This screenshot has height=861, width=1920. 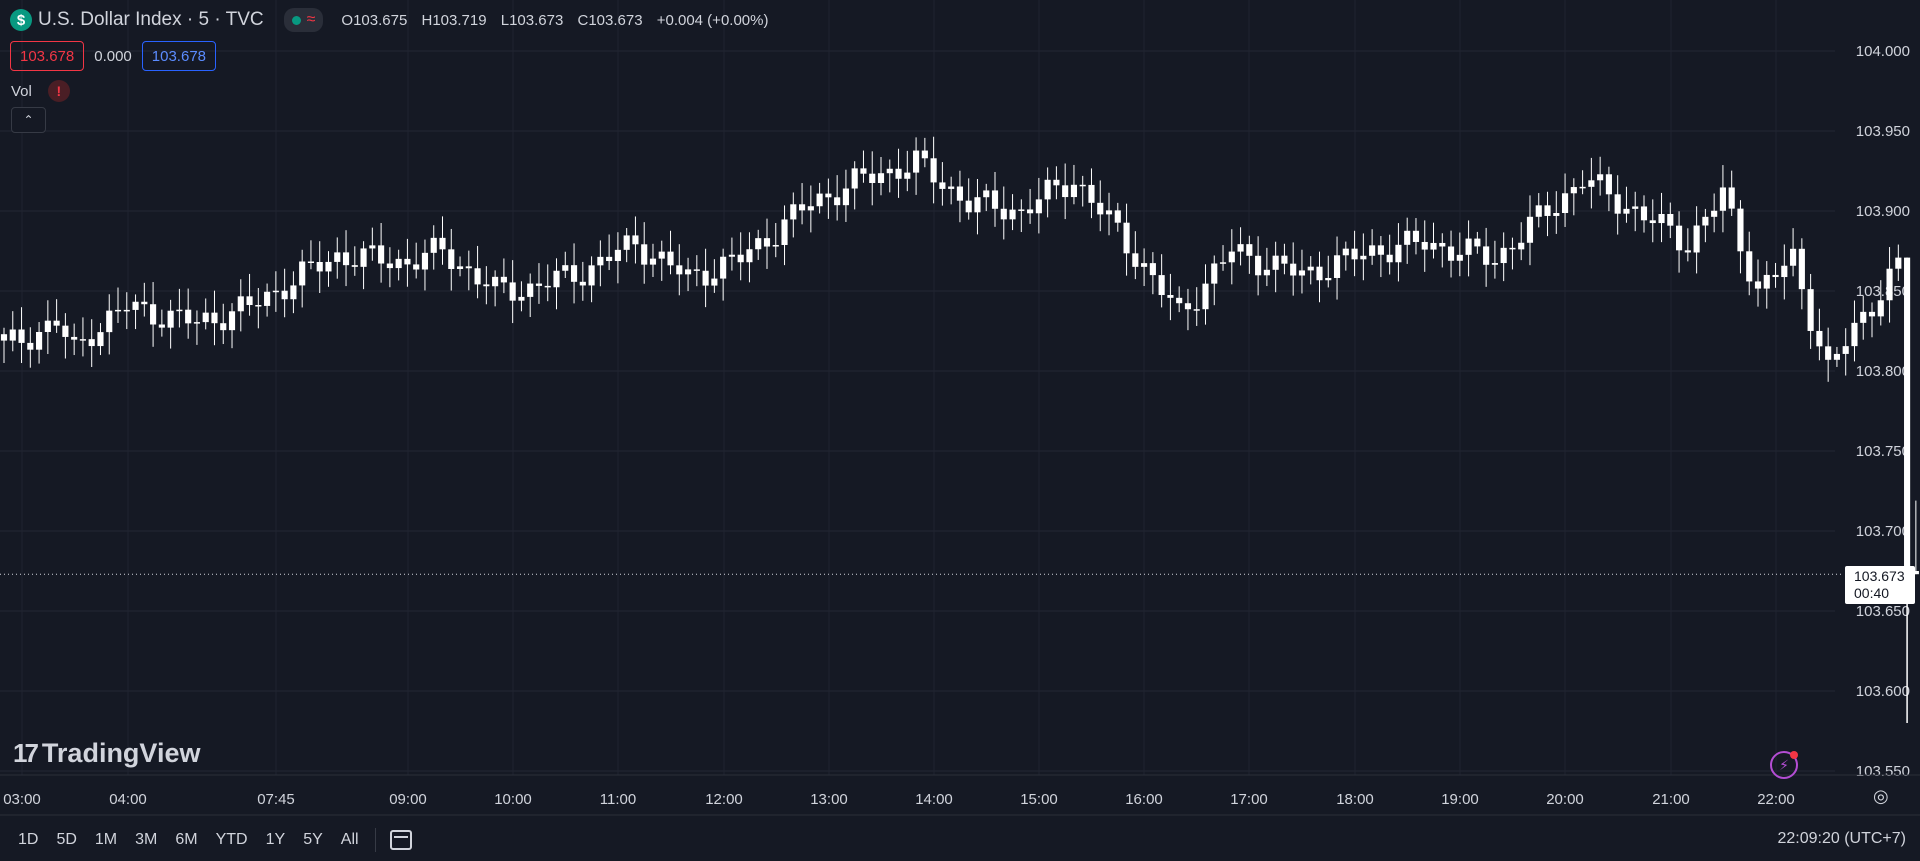 I want to click on sell-price-button: 103.678, so click(x=47, y=56).